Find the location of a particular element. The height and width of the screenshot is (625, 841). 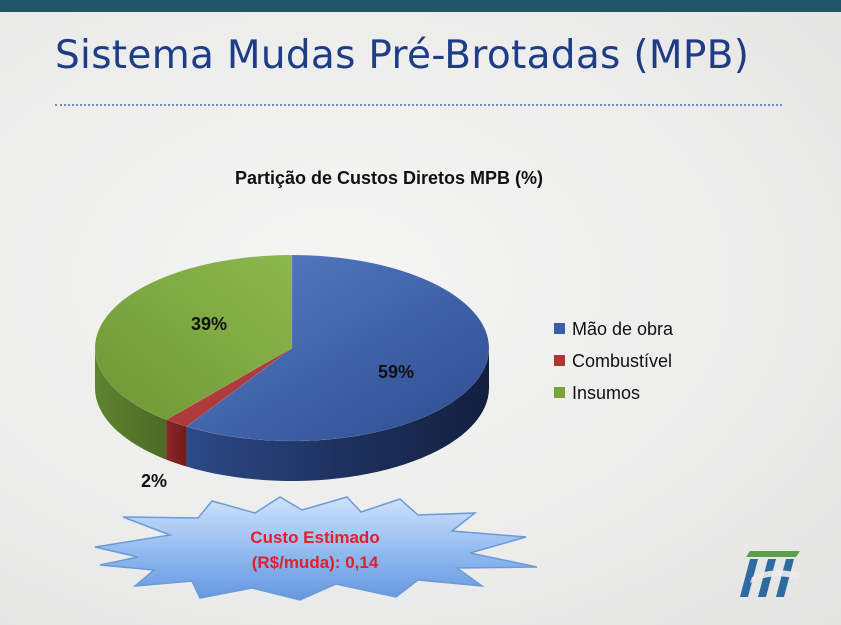

legend-swatch-insumos is located at coordinates (559, 392).